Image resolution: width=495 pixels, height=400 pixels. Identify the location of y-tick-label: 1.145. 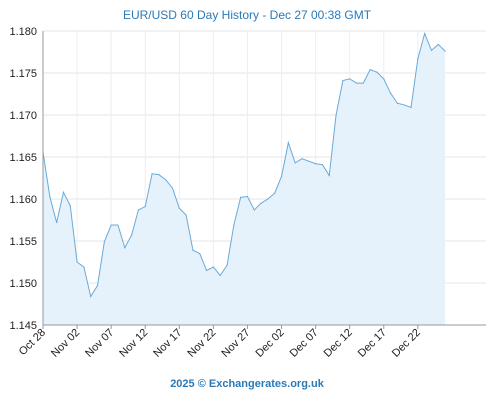
(23, 326).